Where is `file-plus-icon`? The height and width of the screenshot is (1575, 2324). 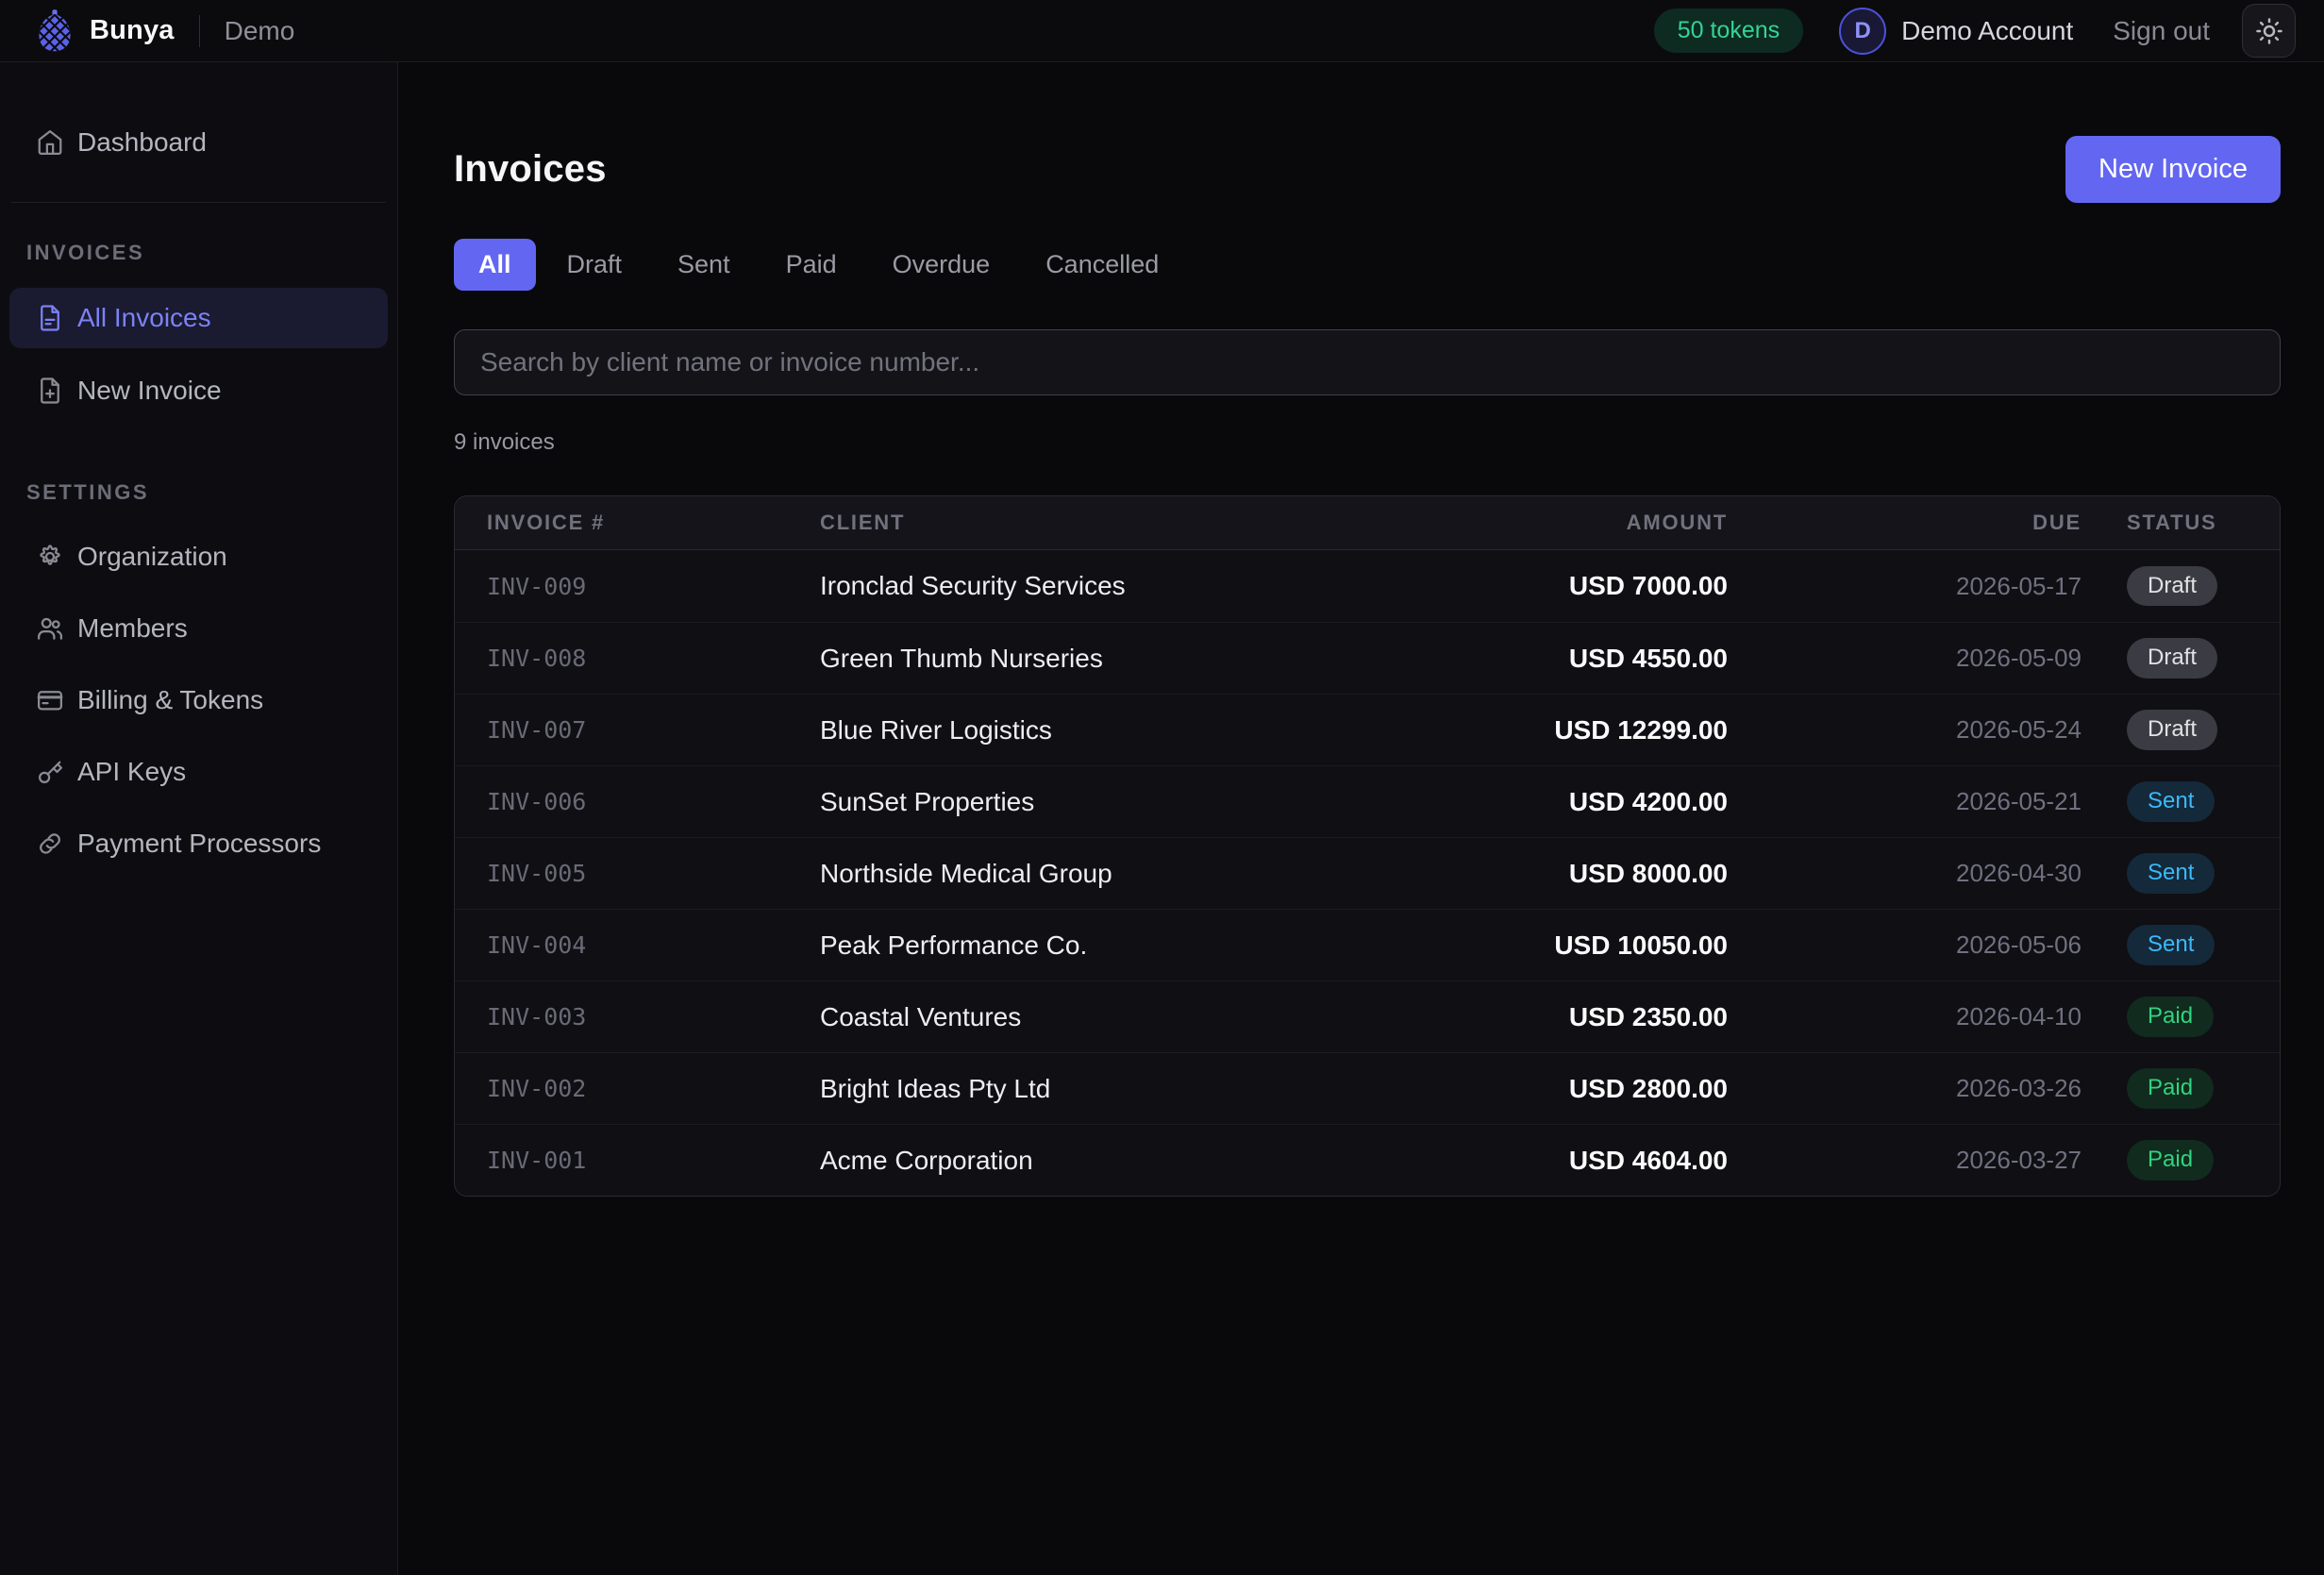
file-plus-icon is located at coordinates (50, 391).